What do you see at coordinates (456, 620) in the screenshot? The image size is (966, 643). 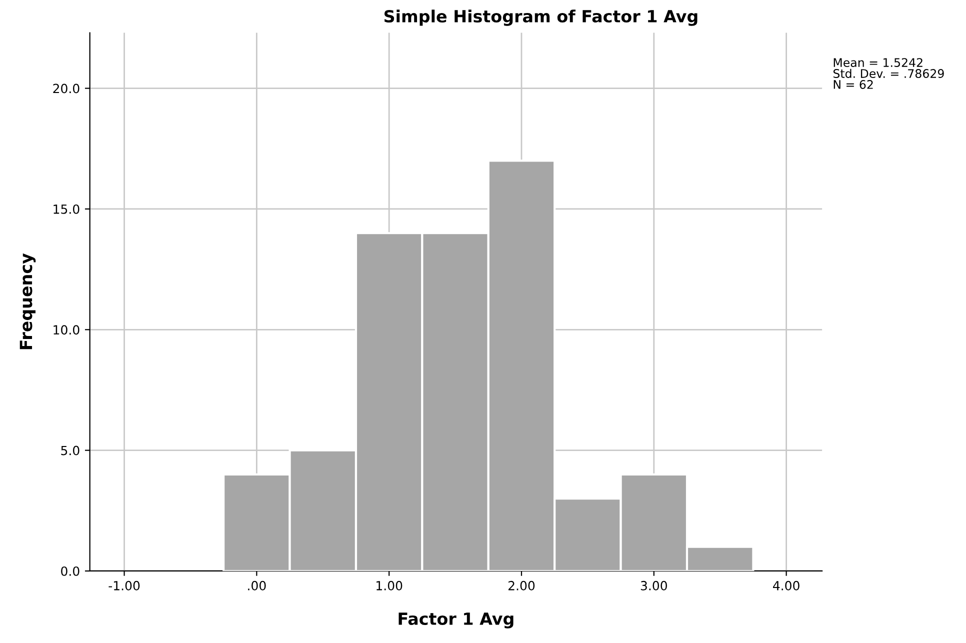 I see `x-axis-title: Factor 1 Avg` at bounding box center [456, 620].